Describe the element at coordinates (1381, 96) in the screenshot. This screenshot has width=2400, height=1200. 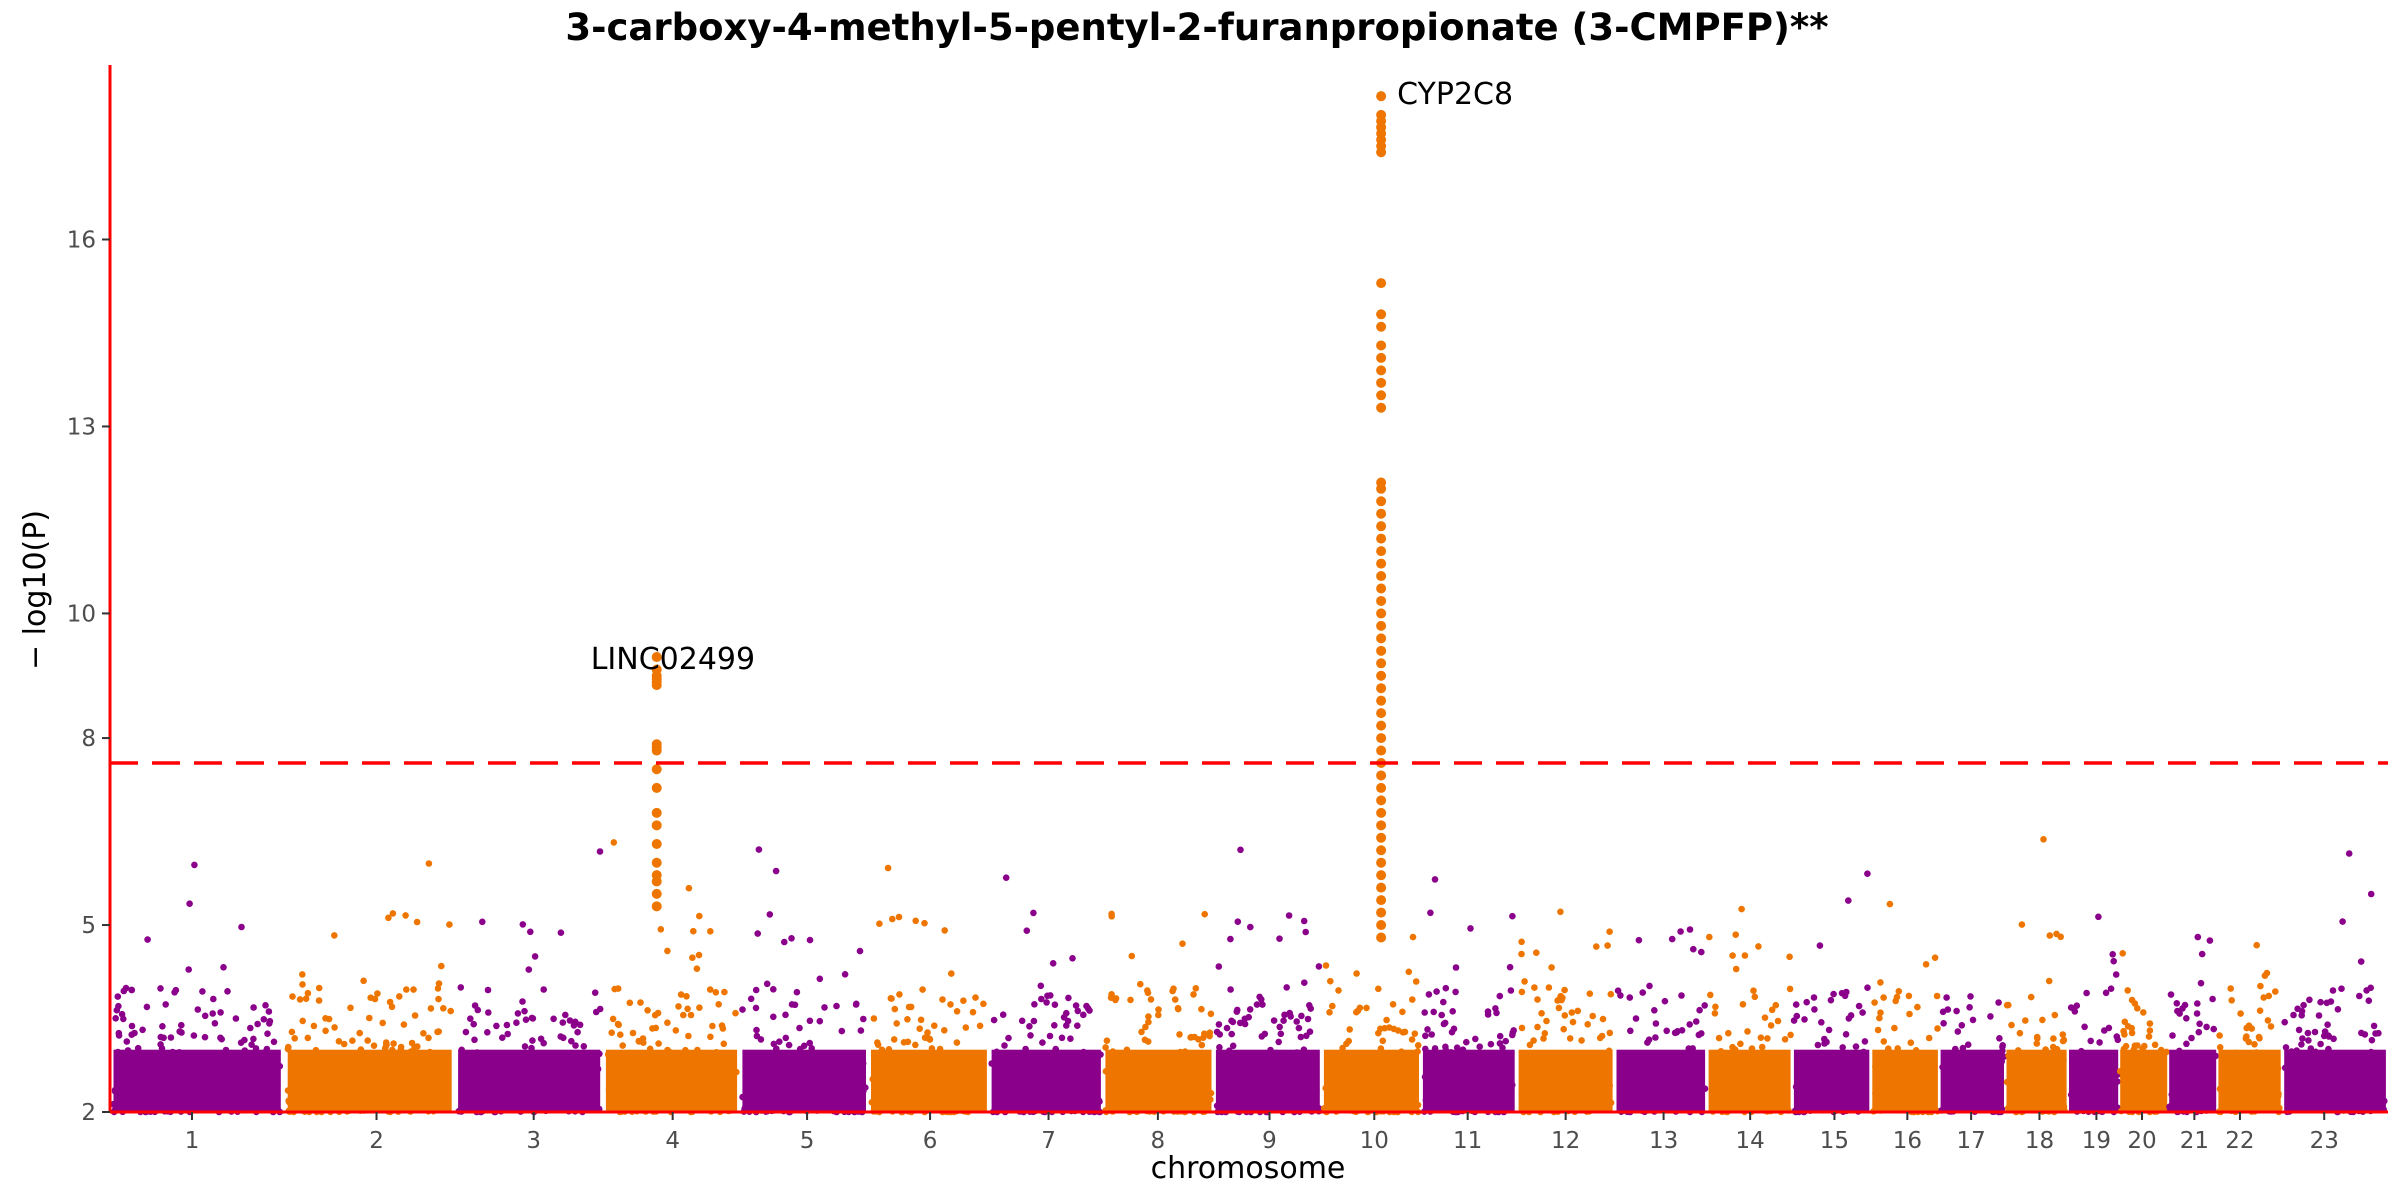
I see `peak-top-point` at that location.